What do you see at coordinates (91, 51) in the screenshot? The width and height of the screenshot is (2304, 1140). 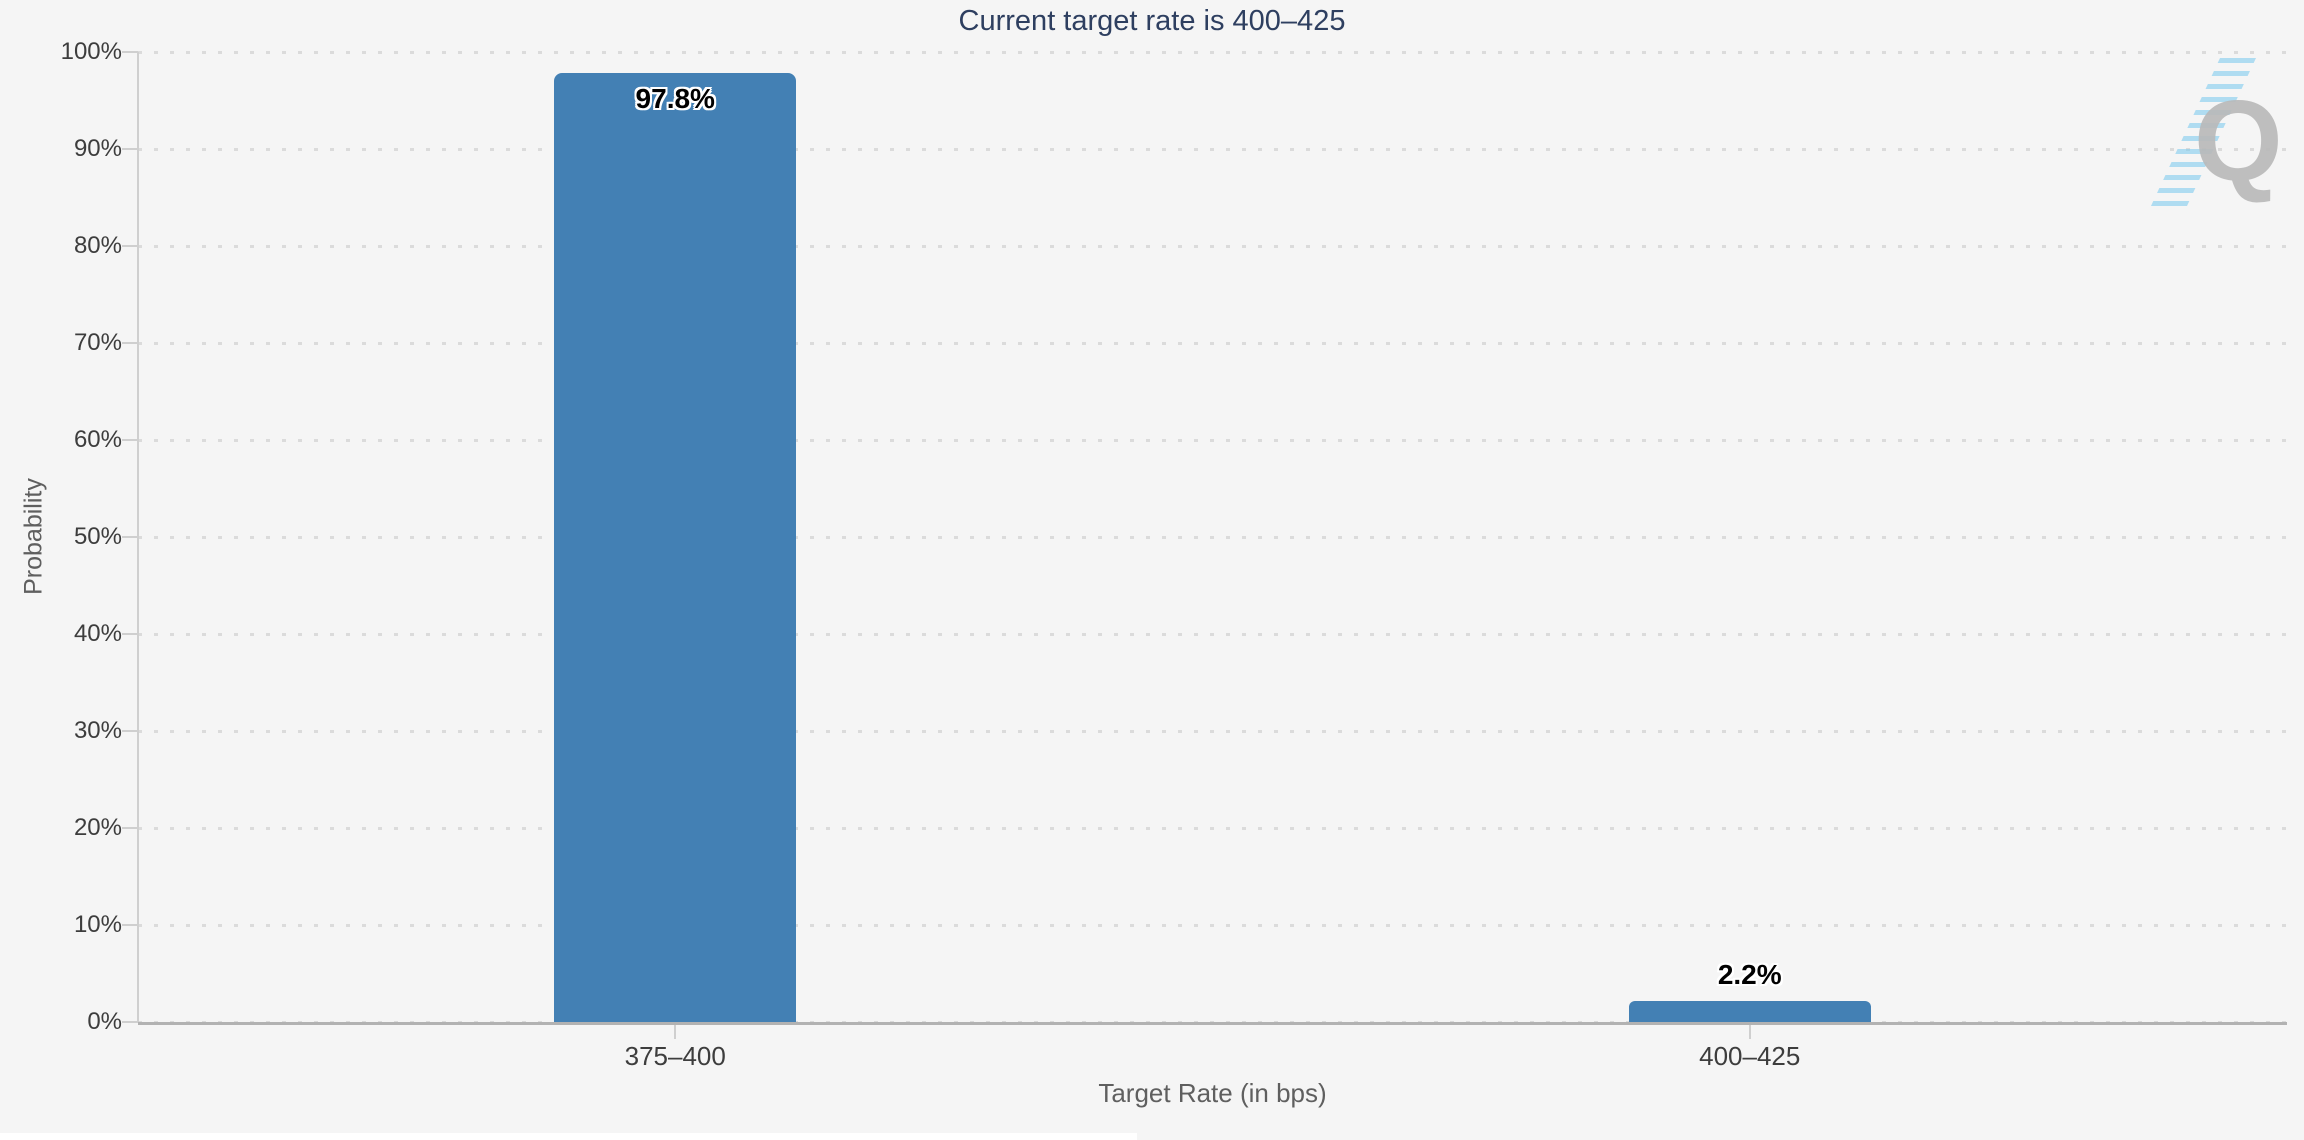 I see `y-tick-label: 100%` at bounding box center [91, 51].